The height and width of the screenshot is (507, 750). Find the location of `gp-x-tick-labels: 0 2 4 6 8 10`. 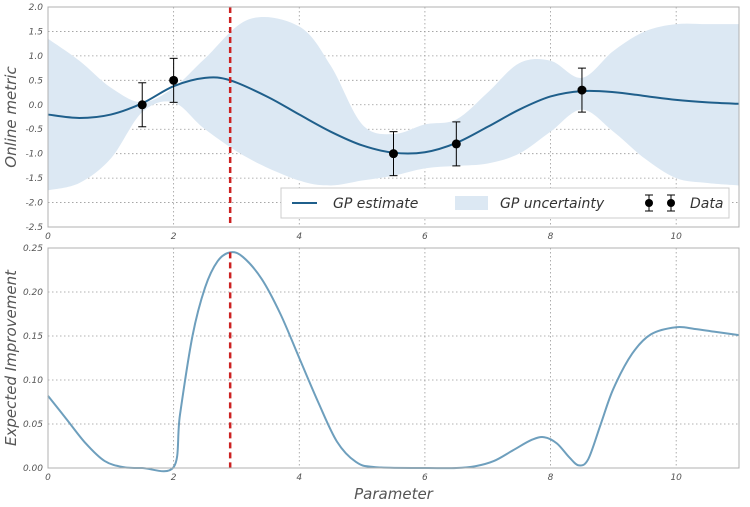

gp-x-tick-labels: 0 2 4 6 8 10 is located at coordinates (363, 237).